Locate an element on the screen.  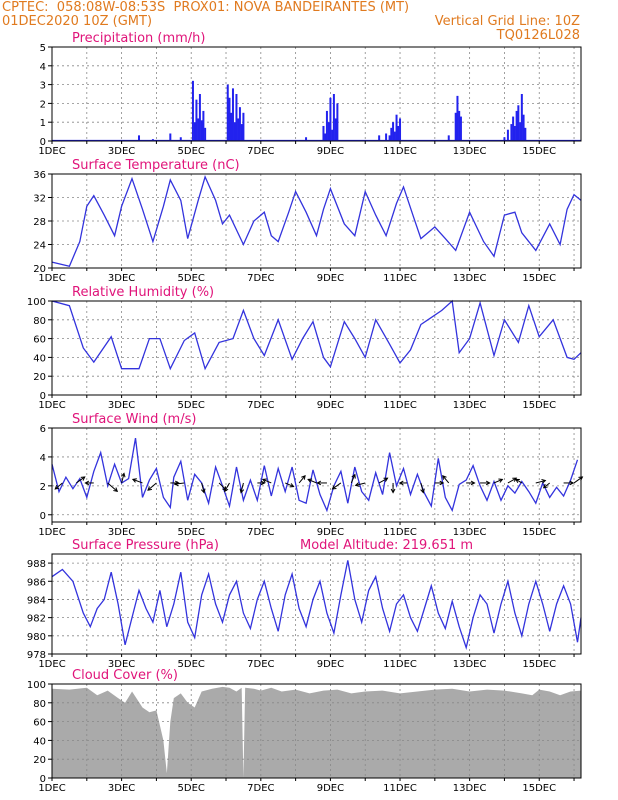
humidity-ytick-label: 0 is located at coordinates (43, 396).